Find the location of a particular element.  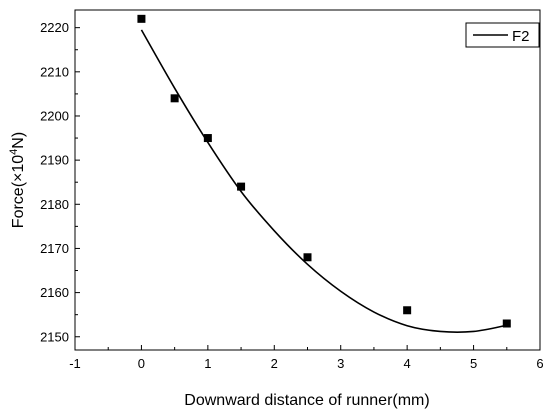

y-tick-label: 2210 is located at coordinates (54, 71).